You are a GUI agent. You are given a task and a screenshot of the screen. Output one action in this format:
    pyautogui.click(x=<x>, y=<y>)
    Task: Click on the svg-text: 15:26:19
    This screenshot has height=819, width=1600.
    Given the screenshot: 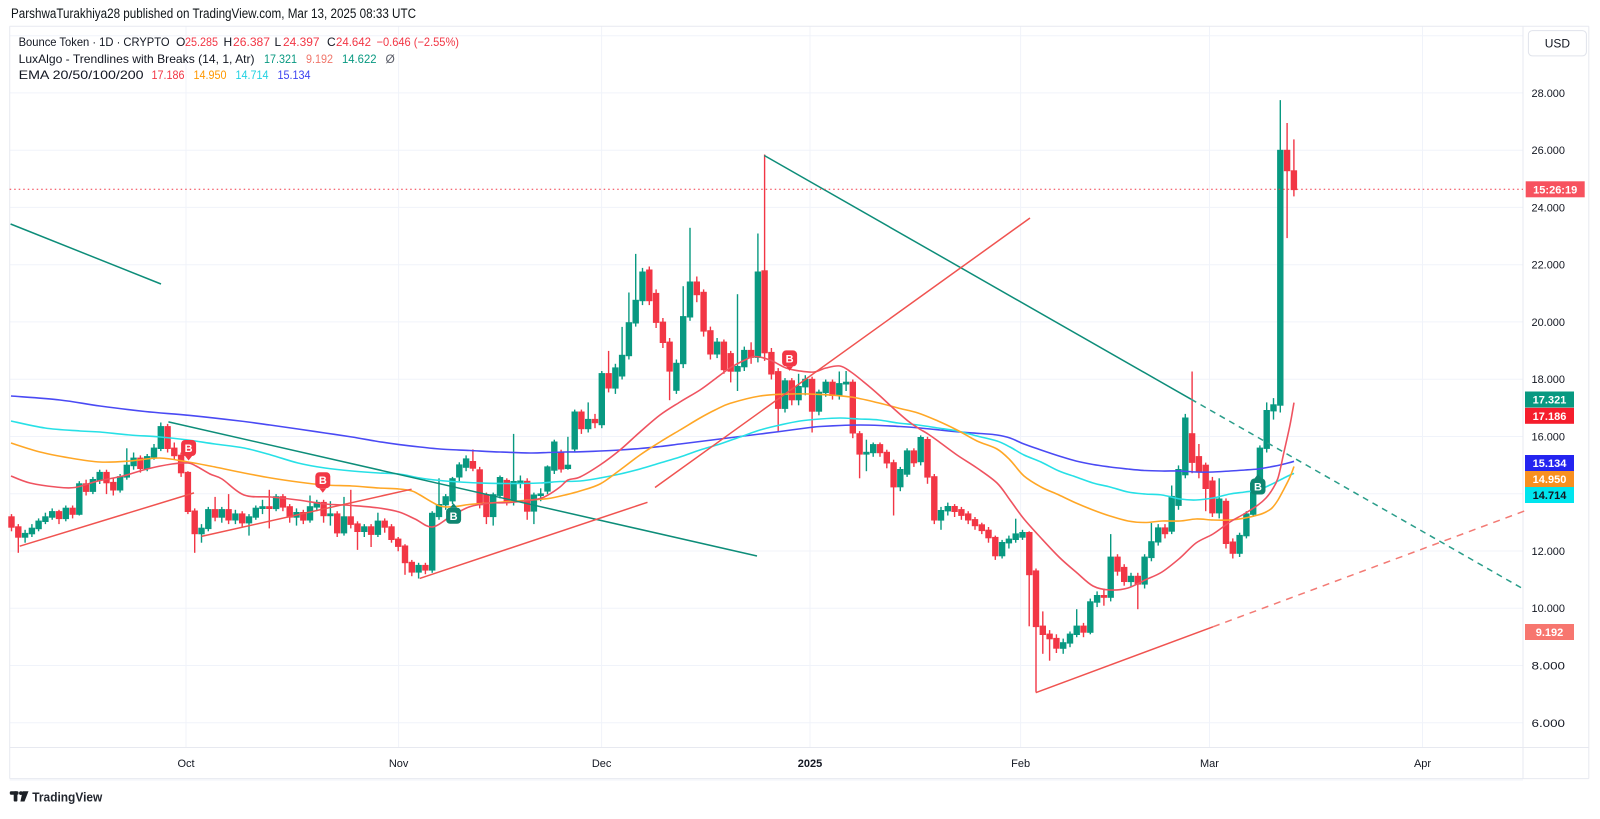 What is the action you would take?
    pyautogui.click(x=1555, y=190)
    